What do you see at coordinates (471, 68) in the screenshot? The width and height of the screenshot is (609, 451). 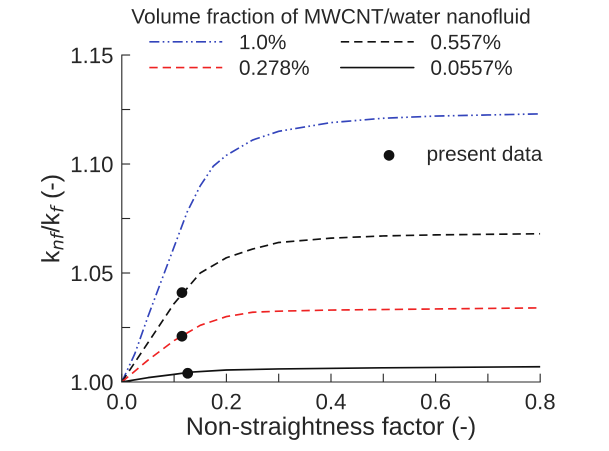 I see `legend-label: 0.0557%` at bounding box center [471, 68].